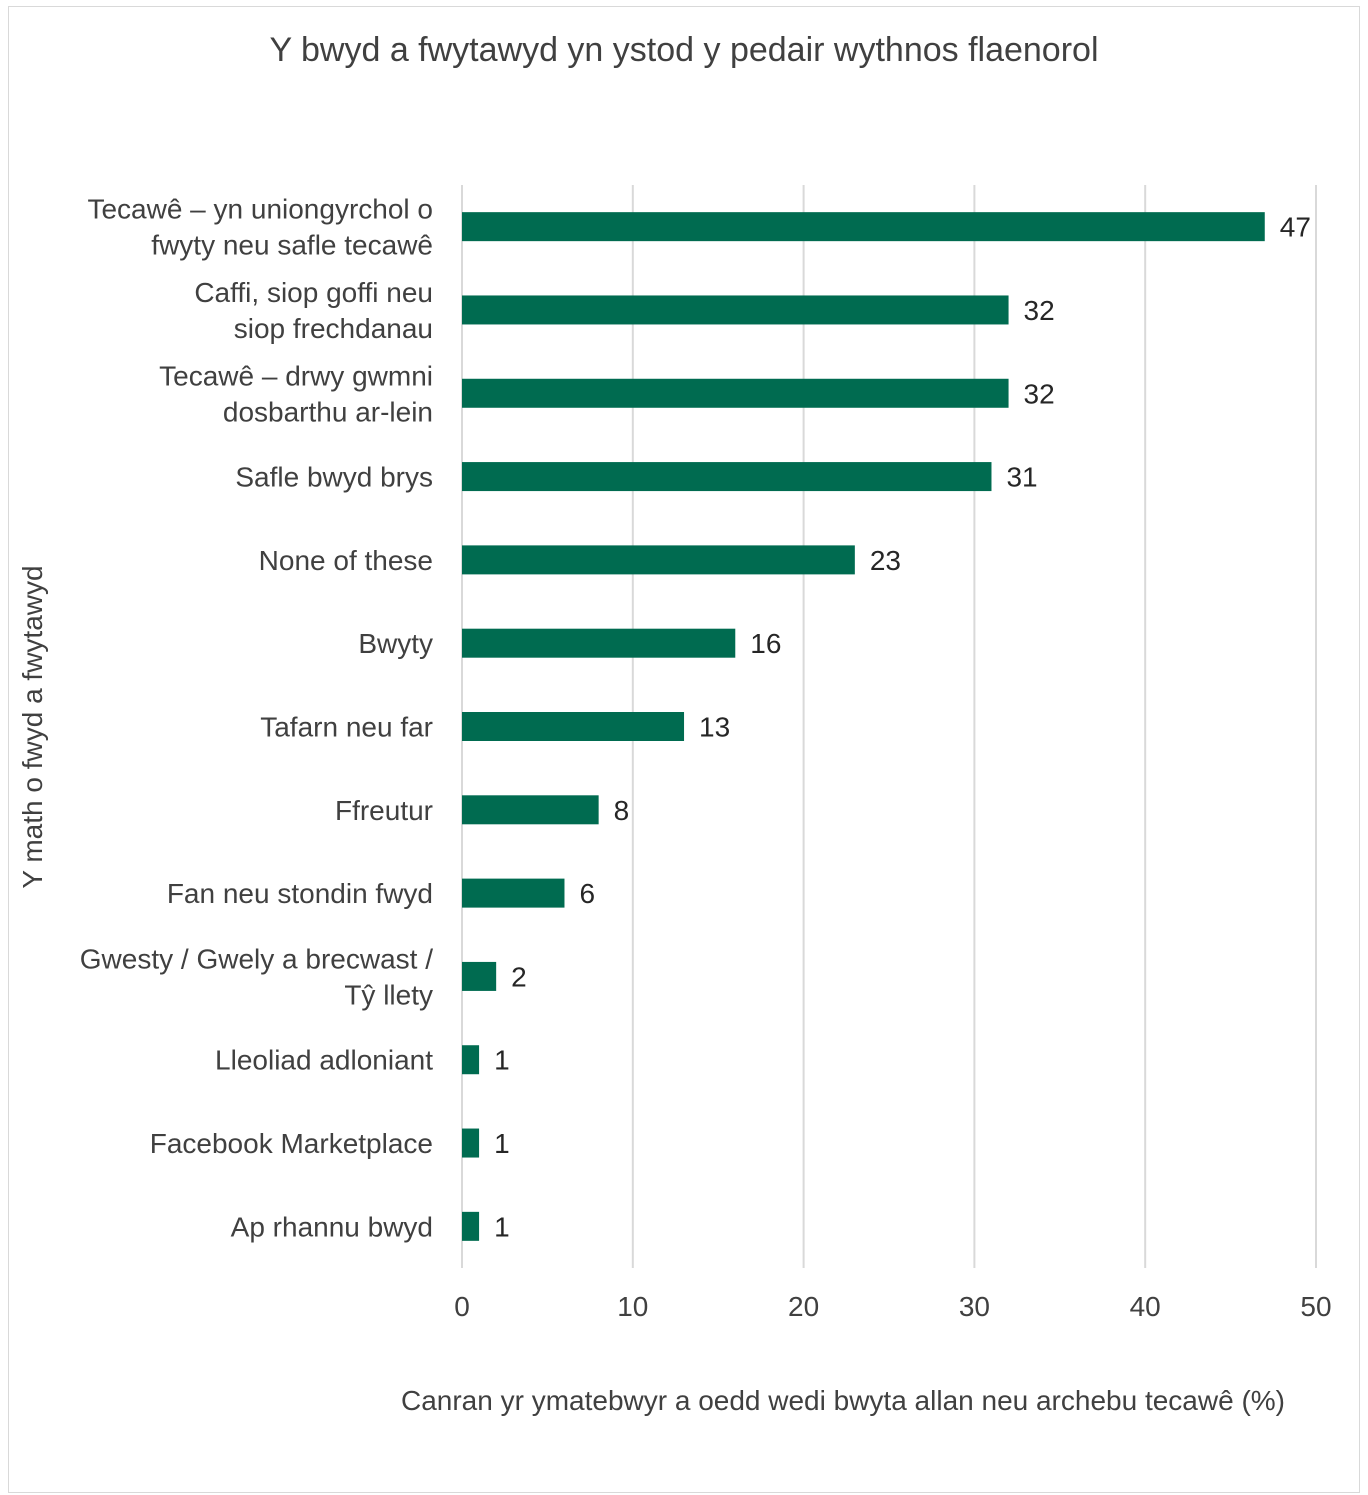 This screenshot has height=1495, width=1368. What do you see at coordinates (256, 976) in the screenshot?
I see `category-label: Gwesty / Gwely a brecwast / Tŷ llety` at bounding box center [256, 976].